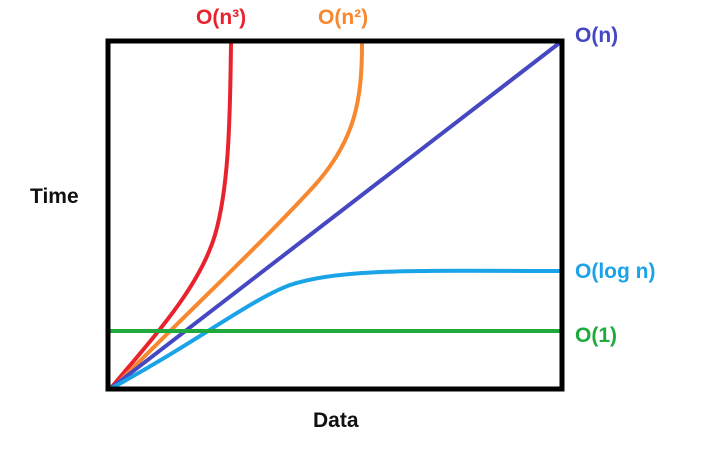 This screenshot has width=701, height=469. I want to click on series-label-linear: O(n), so click(597, 35).